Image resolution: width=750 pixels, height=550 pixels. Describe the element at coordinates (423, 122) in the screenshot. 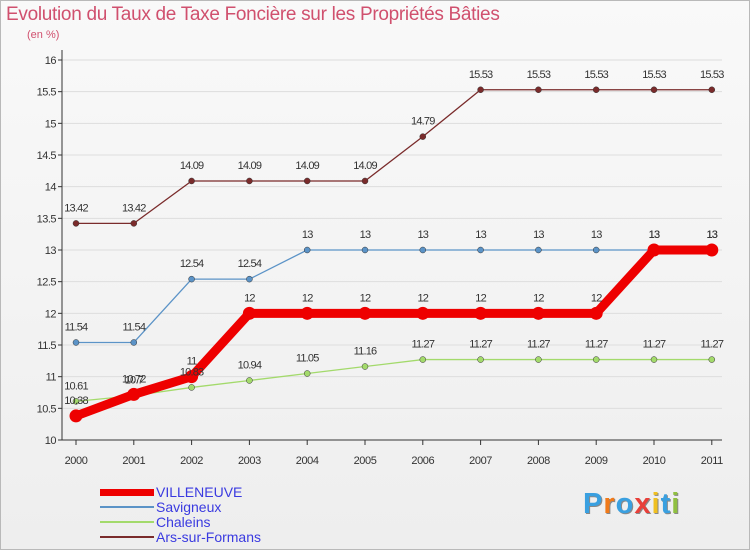

I see `data-label: 14.79` at that location.